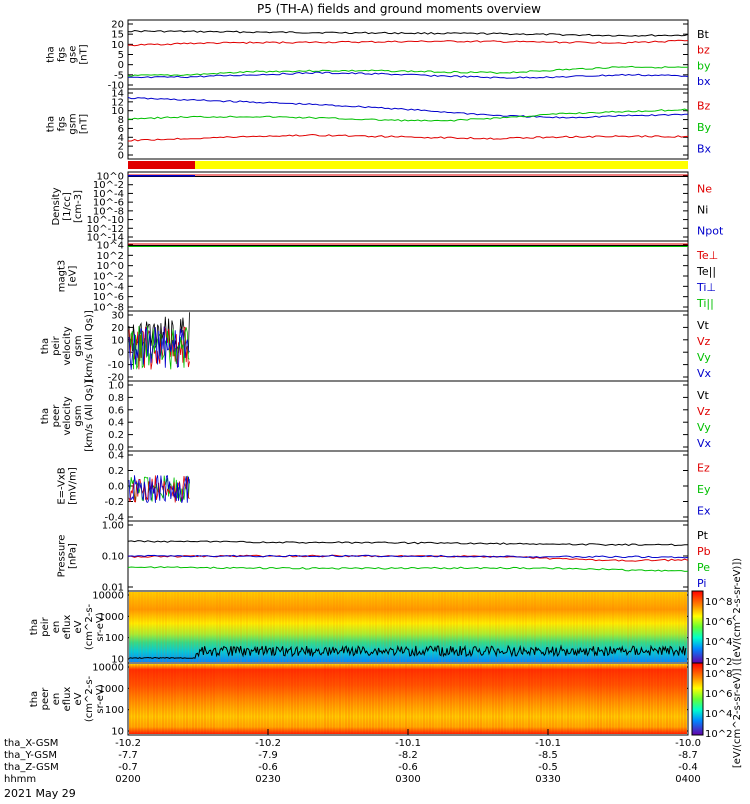  Describe the element at coordinates (116, 386) in the screenshot. I see `y-tick-label: 1.0` at that location.